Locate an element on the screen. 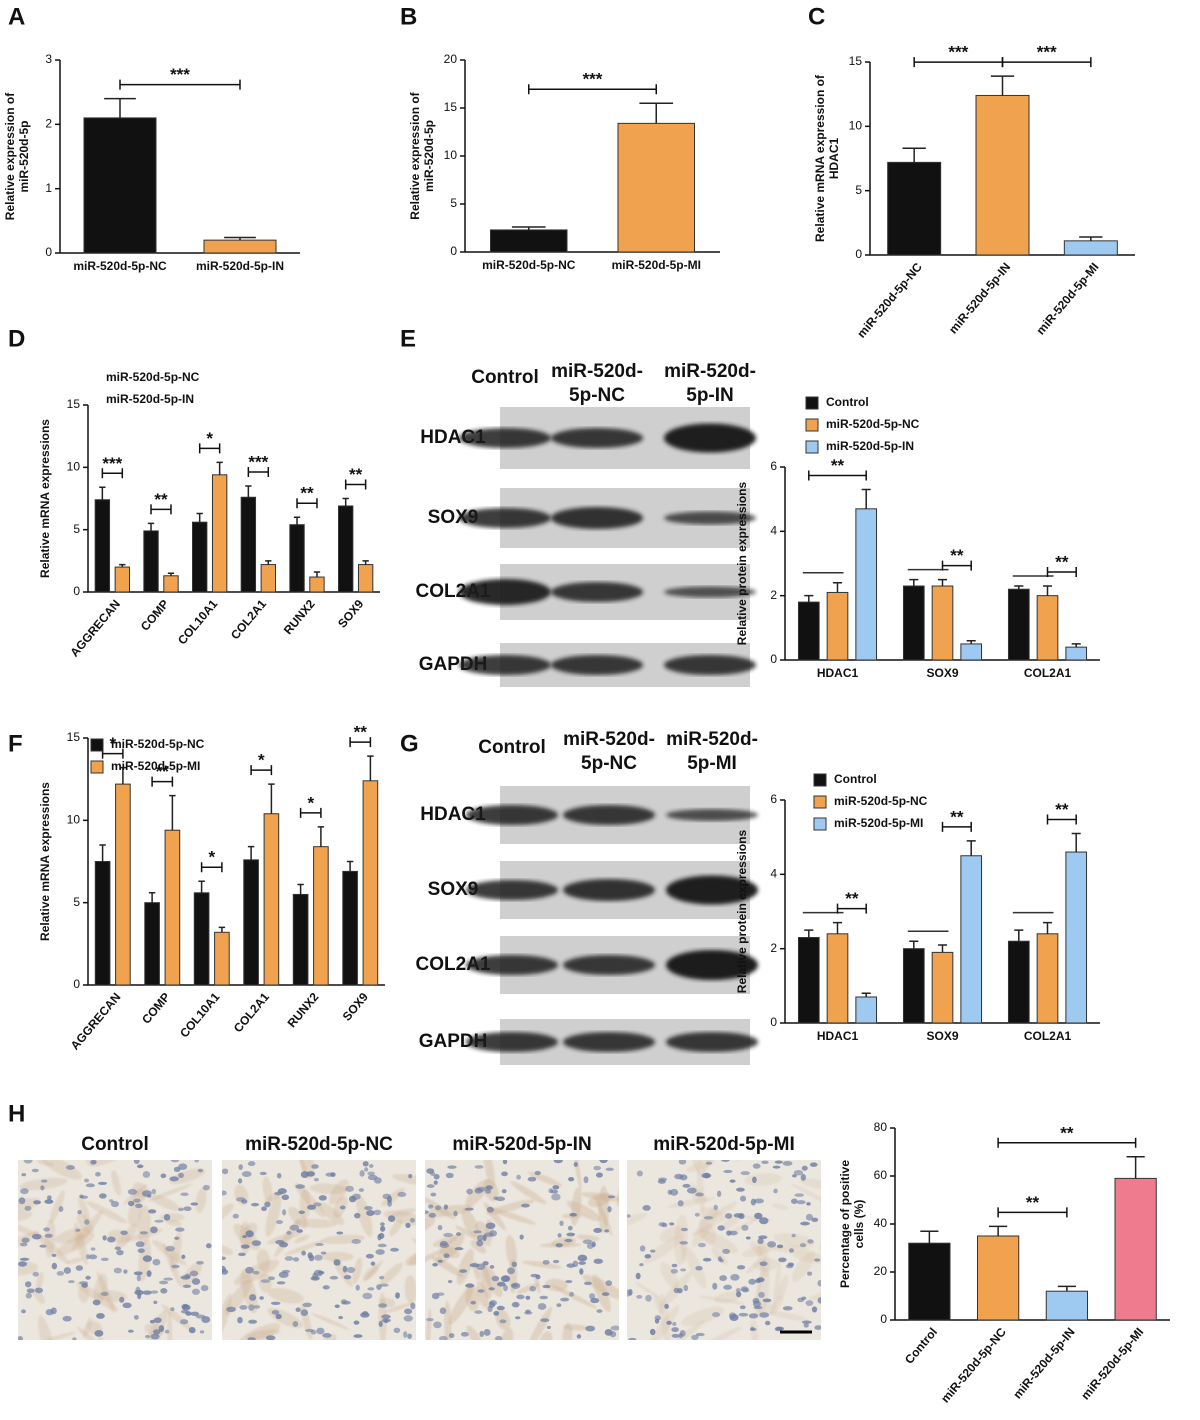 The height and width of the screenshot is (1420, 1200). x-tick-label: AGGRECAN is located at coordinates (96, 1021).